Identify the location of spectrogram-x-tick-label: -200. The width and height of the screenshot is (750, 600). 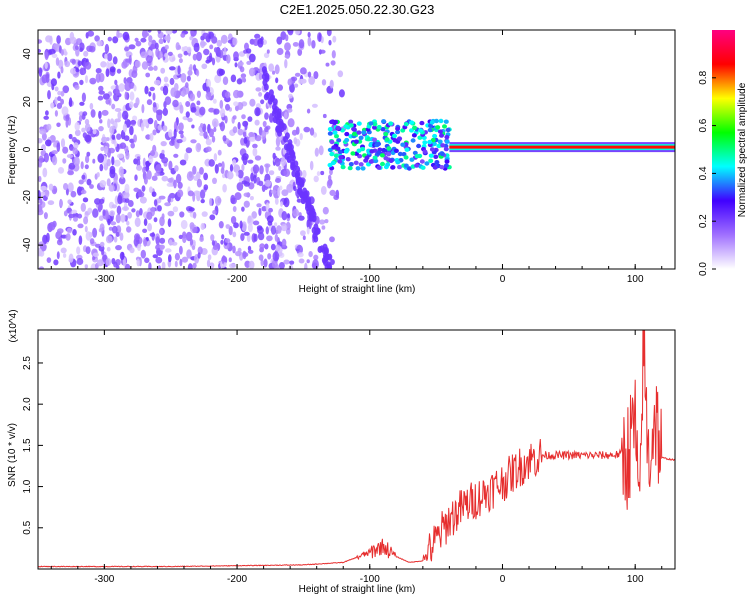
(237, 279).